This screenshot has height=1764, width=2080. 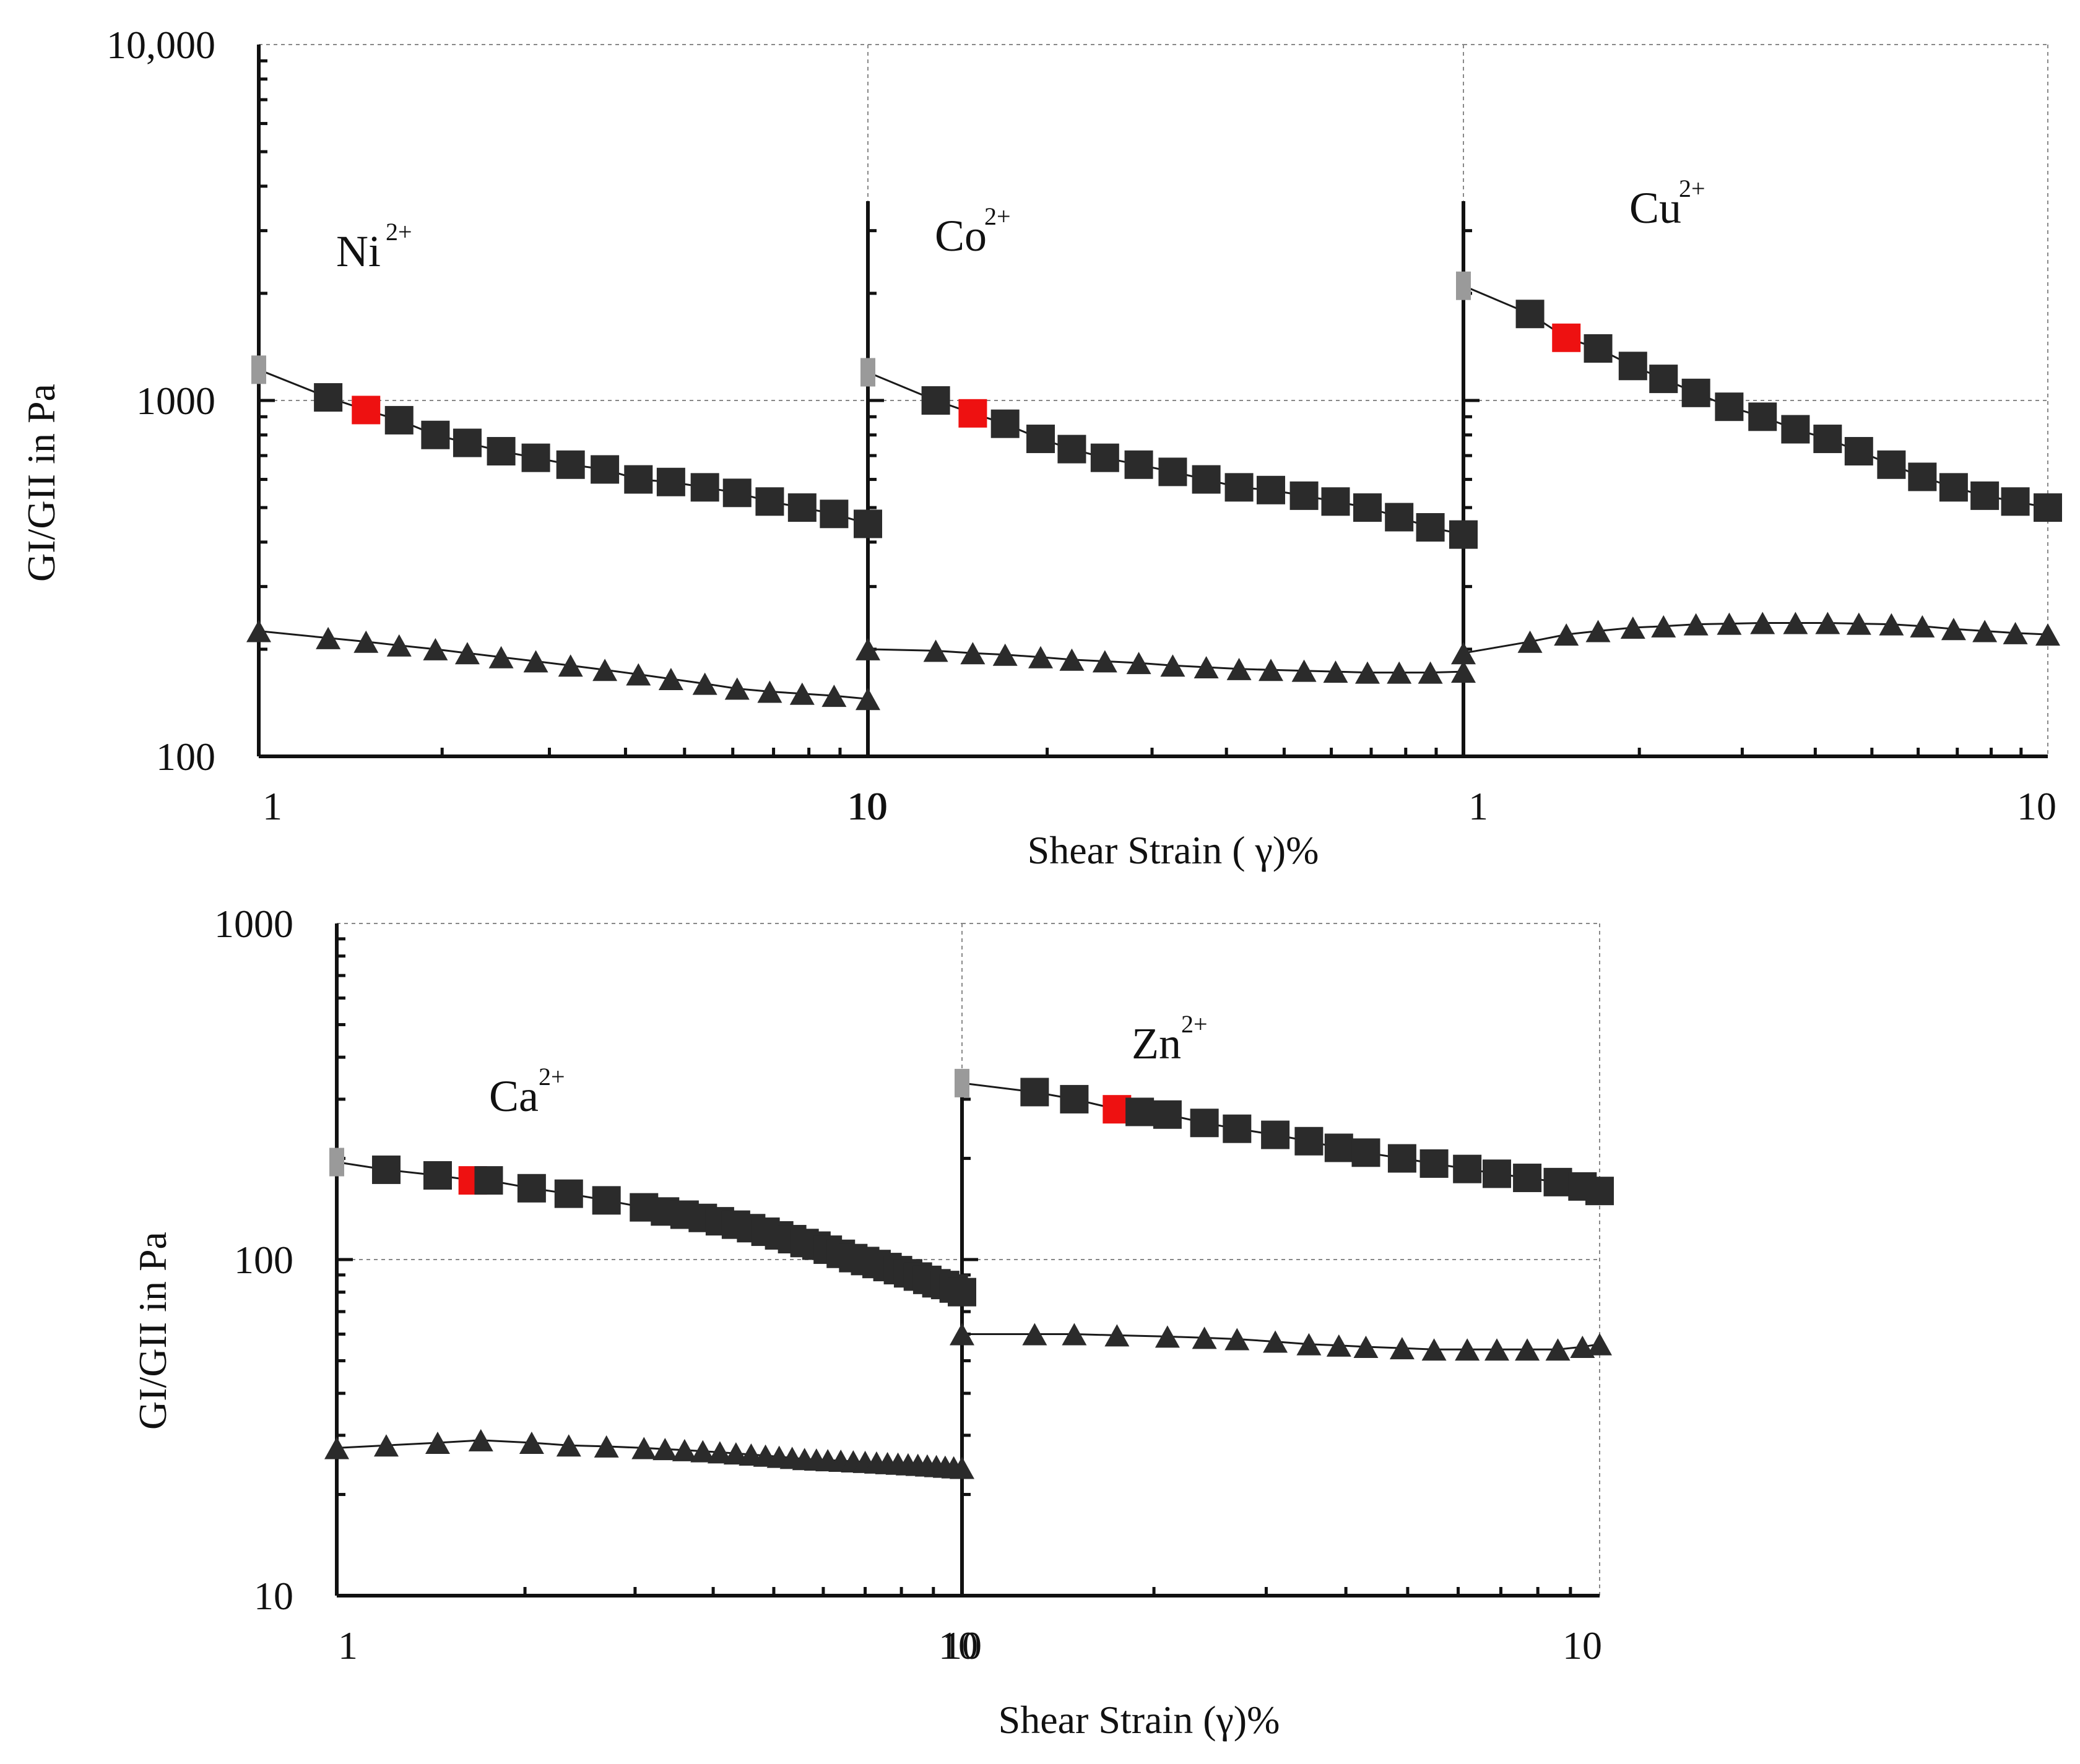 What do you see at coordinates (1582, 1645) in the screenshot?
I see `x-tick-label-zn: 10` at bounding box center [1582, 1645].